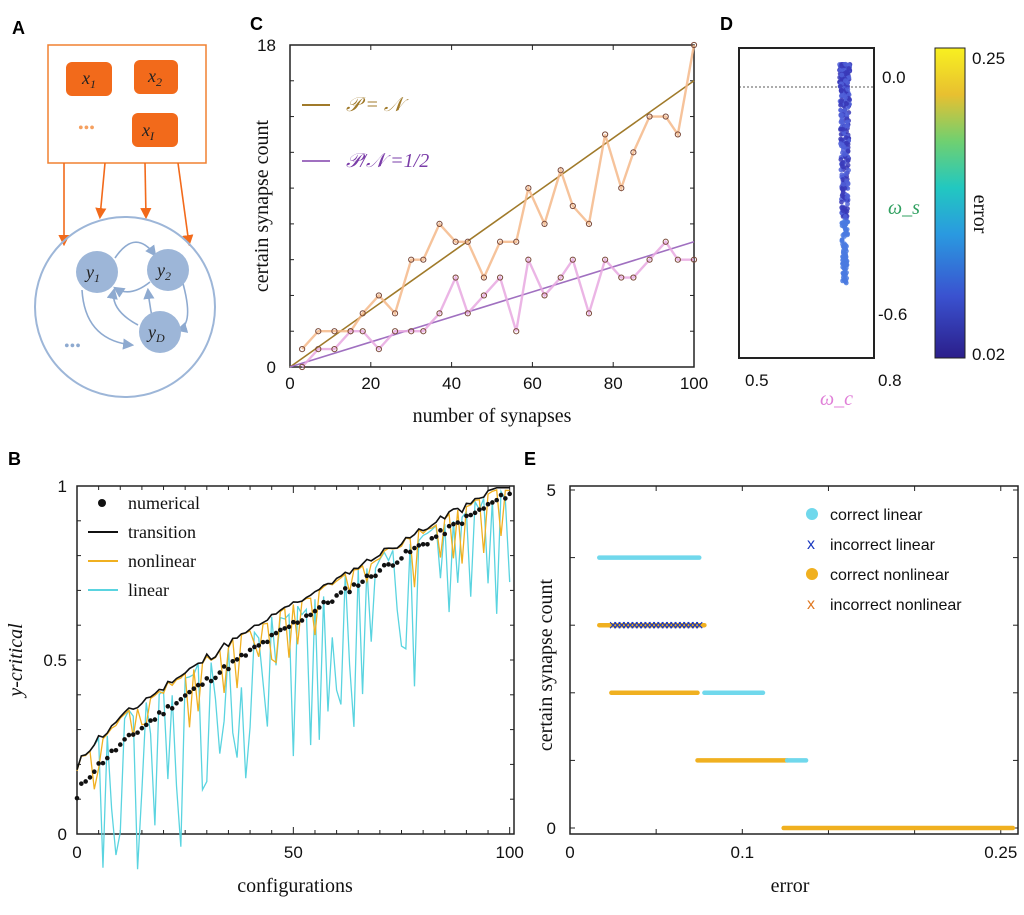  I want to click on panel-c-fit-line, so click(492, 224).